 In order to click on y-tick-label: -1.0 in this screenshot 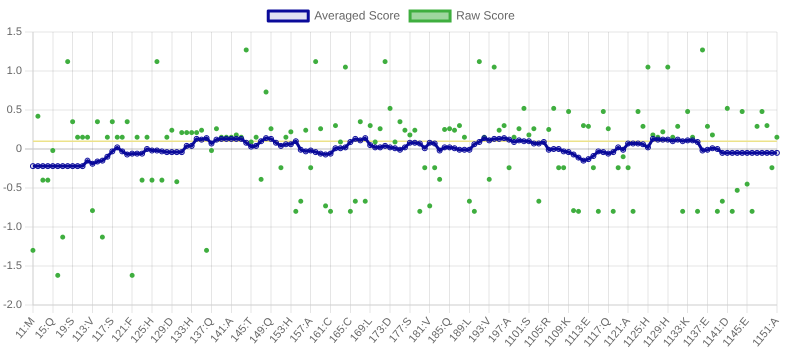, I will do `click(12, 227)`.